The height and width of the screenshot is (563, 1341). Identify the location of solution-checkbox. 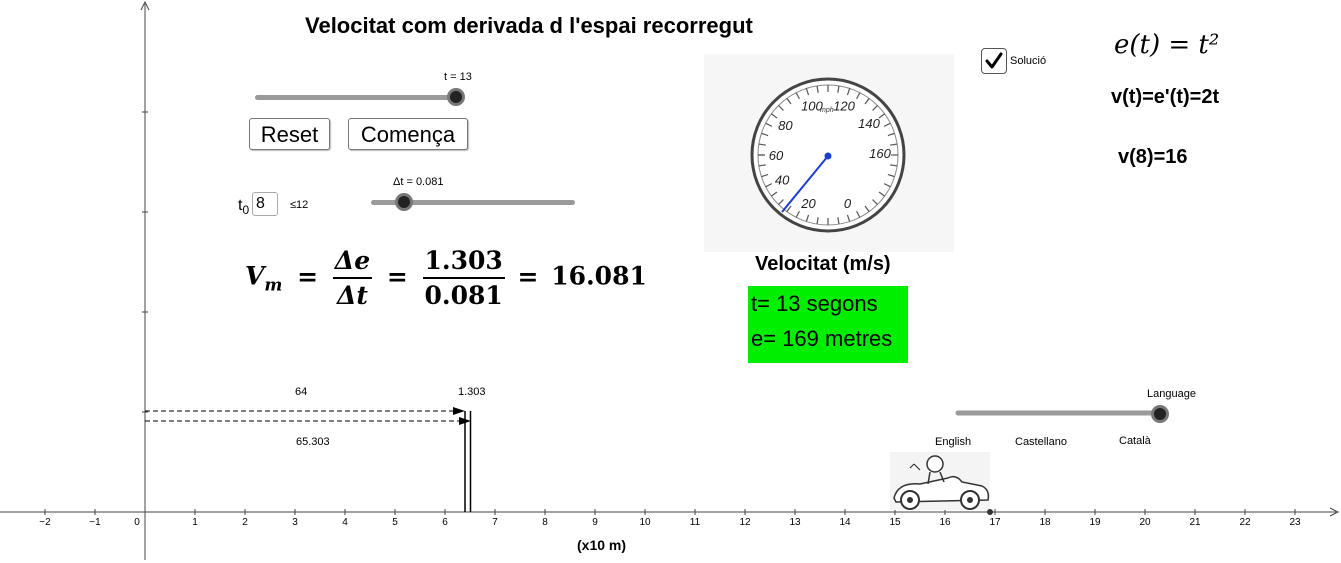
(994, 61).